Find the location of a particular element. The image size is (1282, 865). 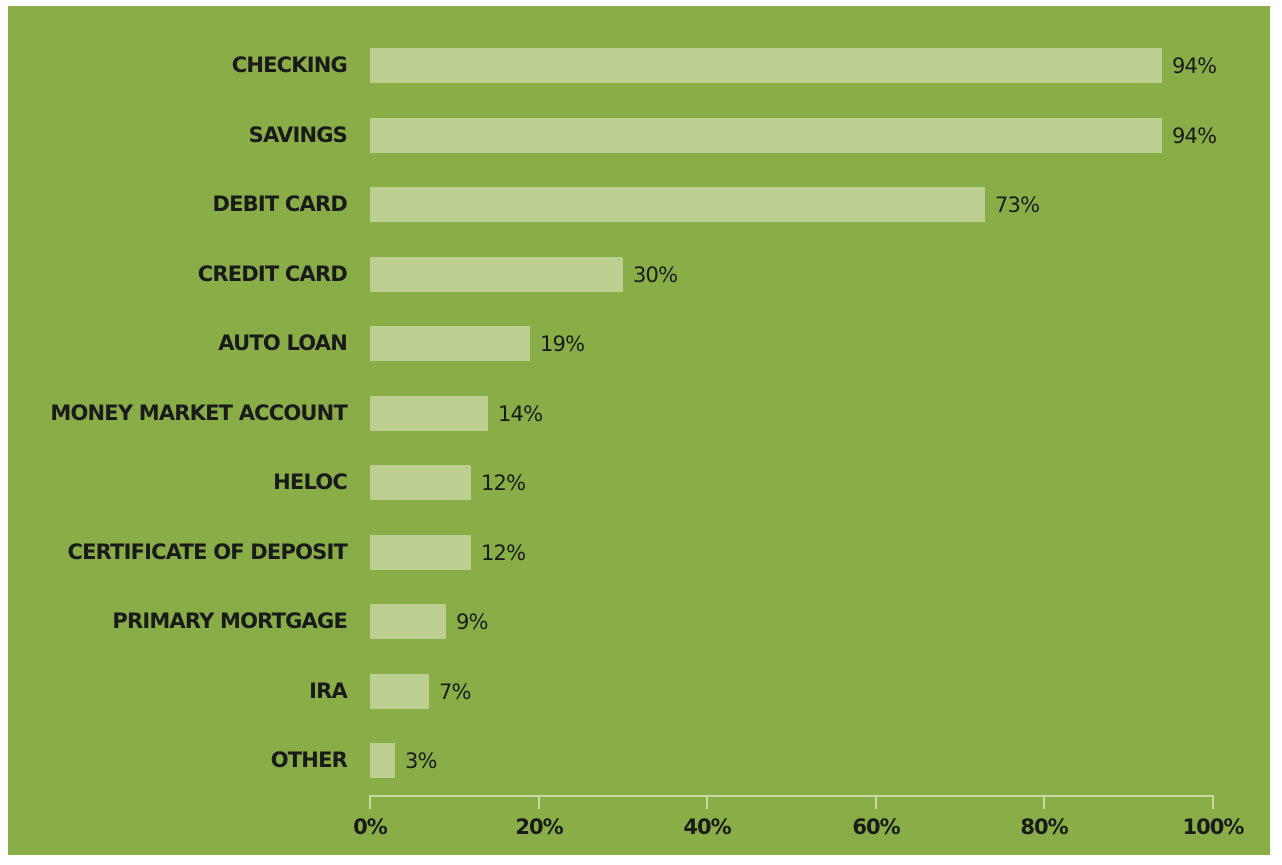

category-label: DEBIT CARD is located at coordinates (280, 204).